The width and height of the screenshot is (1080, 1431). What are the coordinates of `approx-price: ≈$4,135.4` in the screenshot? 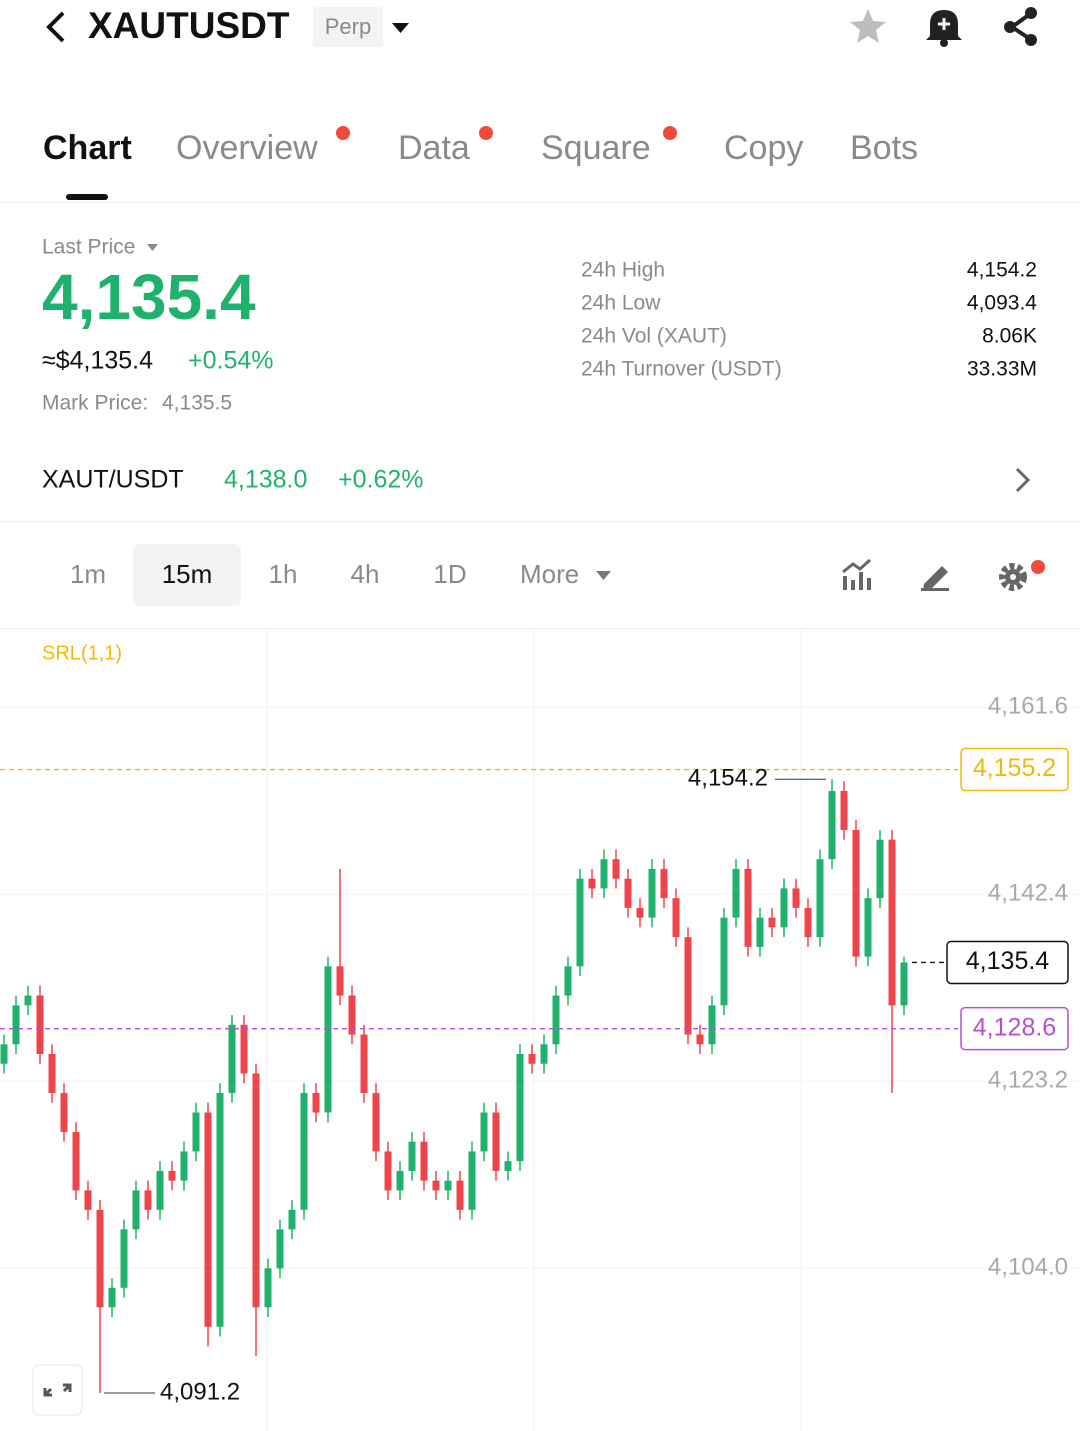 It's located at (97, 361).